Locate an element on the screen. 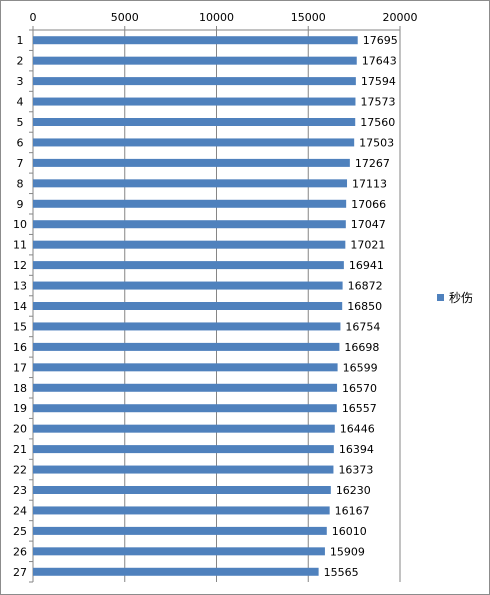  x-tick-label: 5000 is located at coordinates (125, 17).